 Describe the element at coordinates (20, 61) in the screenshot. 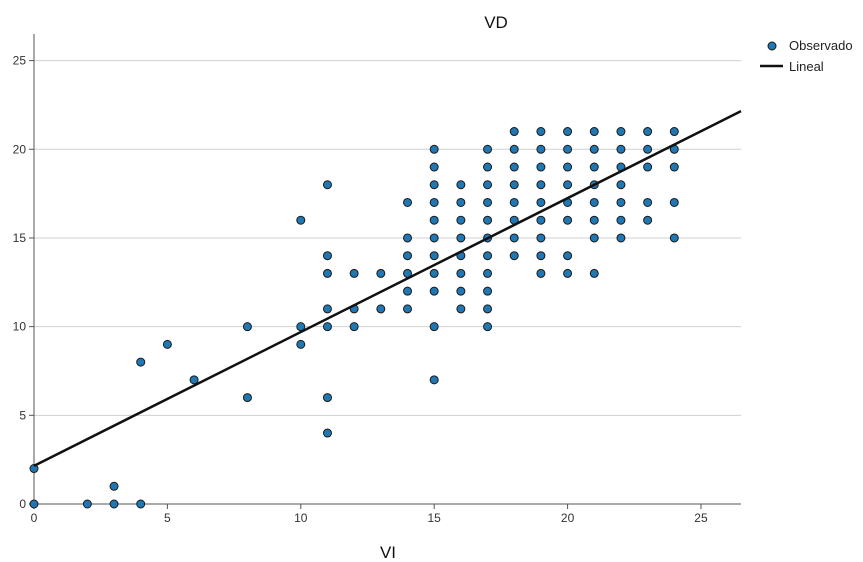

I see `y-tick-label-25: 25` at that location.